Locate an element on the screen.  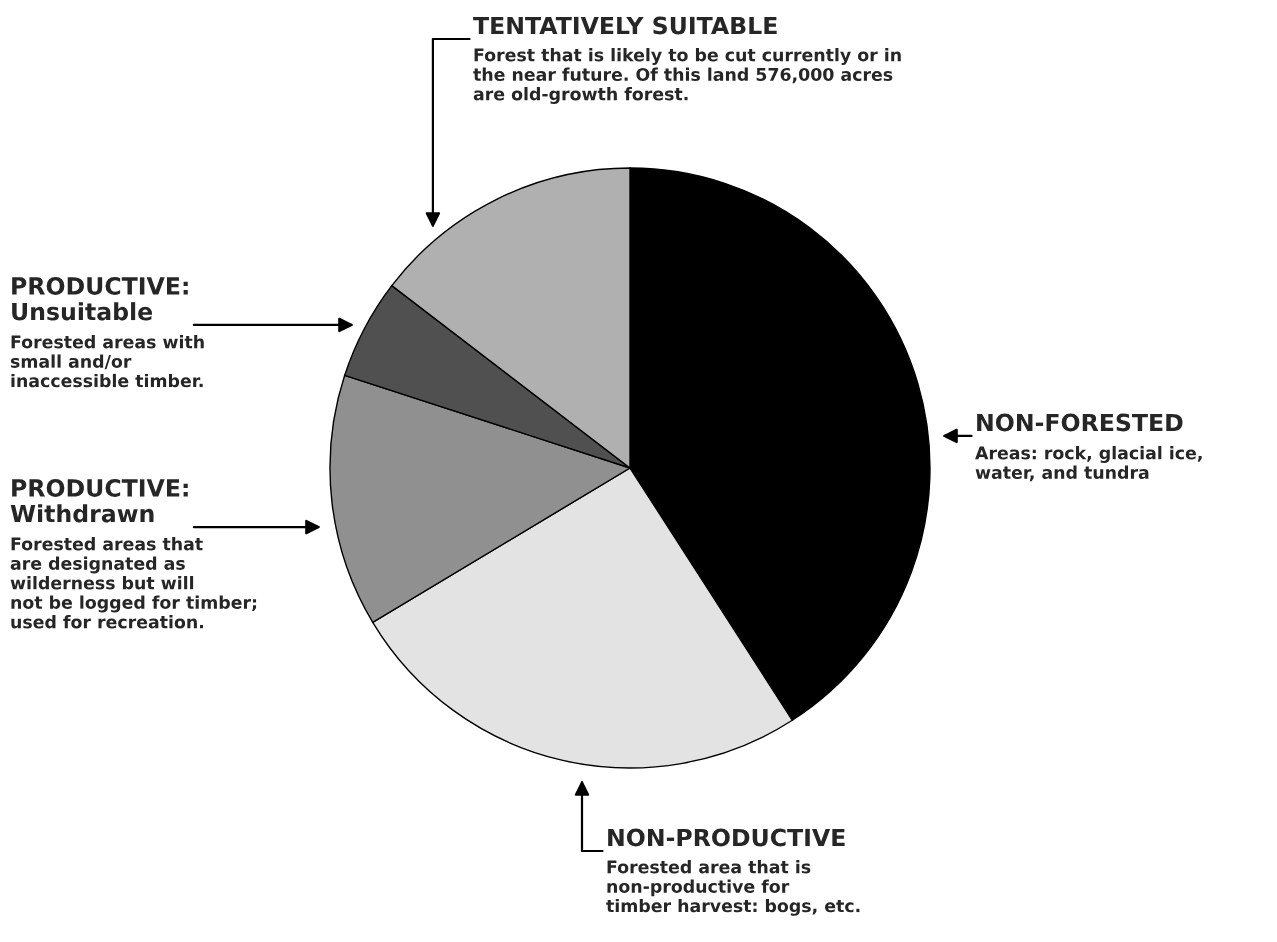
text: Forested areas with small and/or inaccessible timber. is located at coordinates (107, 361).